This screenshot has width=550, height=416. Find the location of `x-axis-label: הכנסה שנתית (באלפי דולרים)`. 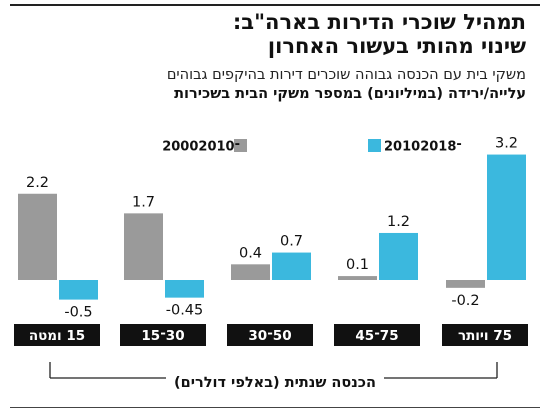

x-axis-label: הכנסה שנתית (באלפי דולרים) is located at coordinates (275, 383).